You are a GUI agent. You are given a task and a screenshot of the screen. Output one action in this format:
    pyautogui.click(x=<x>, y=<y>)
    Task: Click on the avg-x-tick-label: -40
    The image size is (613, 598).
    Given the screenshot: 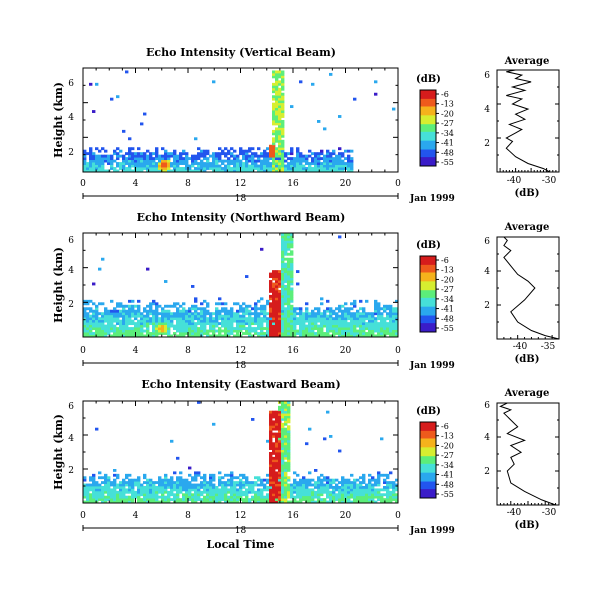 What is the action you would take?
    pyautogui.click(x=514, y=181)
    